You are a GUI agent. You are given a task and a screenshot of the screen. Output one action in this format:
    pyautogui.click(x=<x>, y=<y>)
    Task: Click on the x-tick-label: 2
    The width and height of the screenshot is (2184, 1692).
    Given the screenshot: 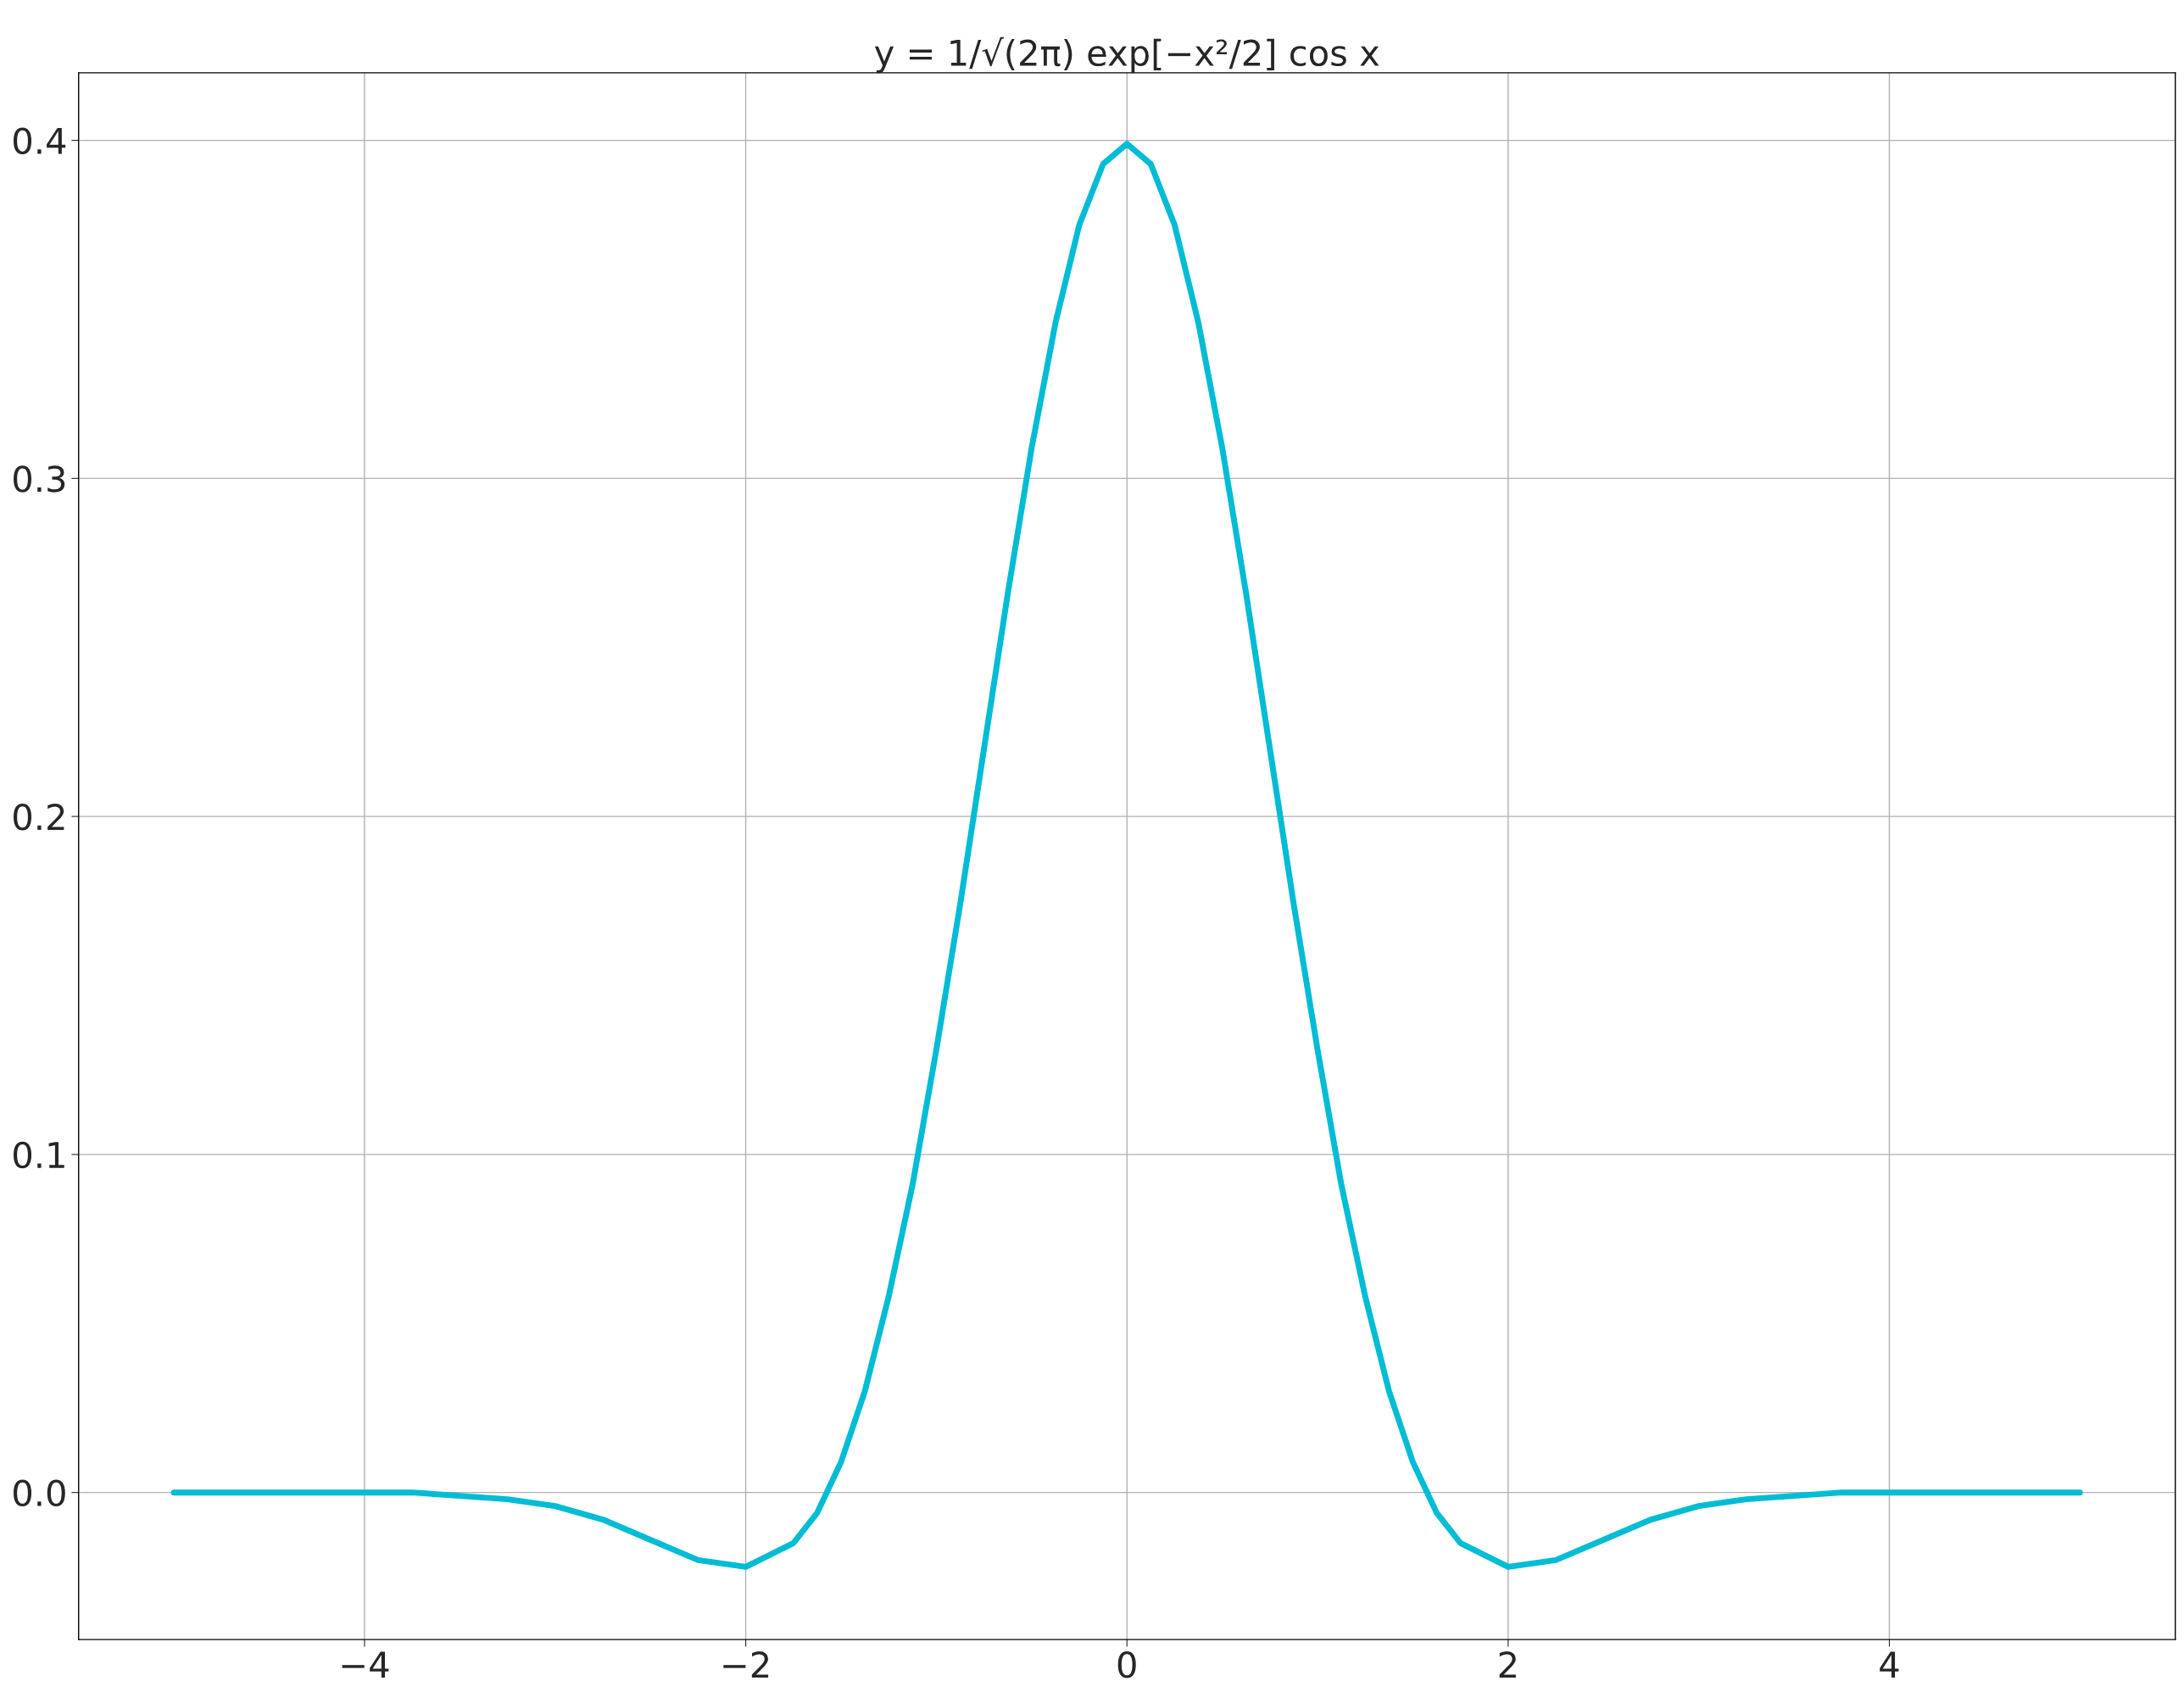 What is the action you would take?
    pyautogui.click(x=1507, y=1664)
    